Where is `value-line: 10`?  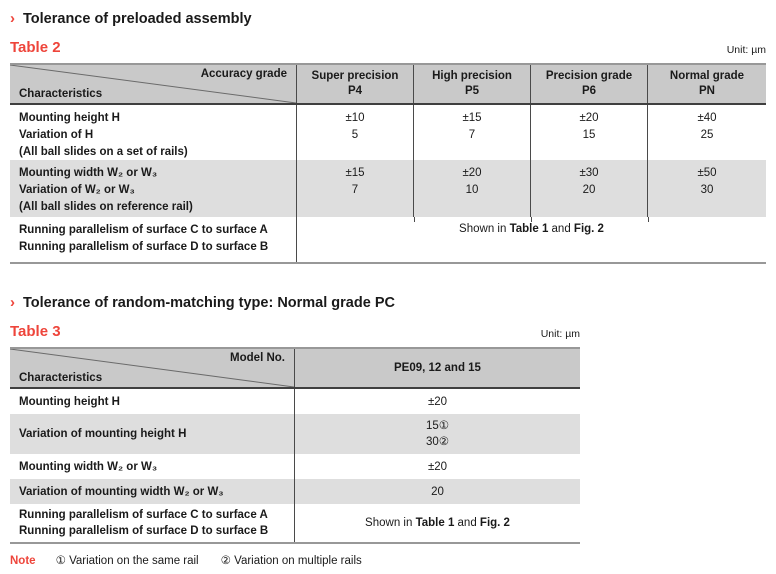
value-line: 10 is located at coordinates (472, 190).